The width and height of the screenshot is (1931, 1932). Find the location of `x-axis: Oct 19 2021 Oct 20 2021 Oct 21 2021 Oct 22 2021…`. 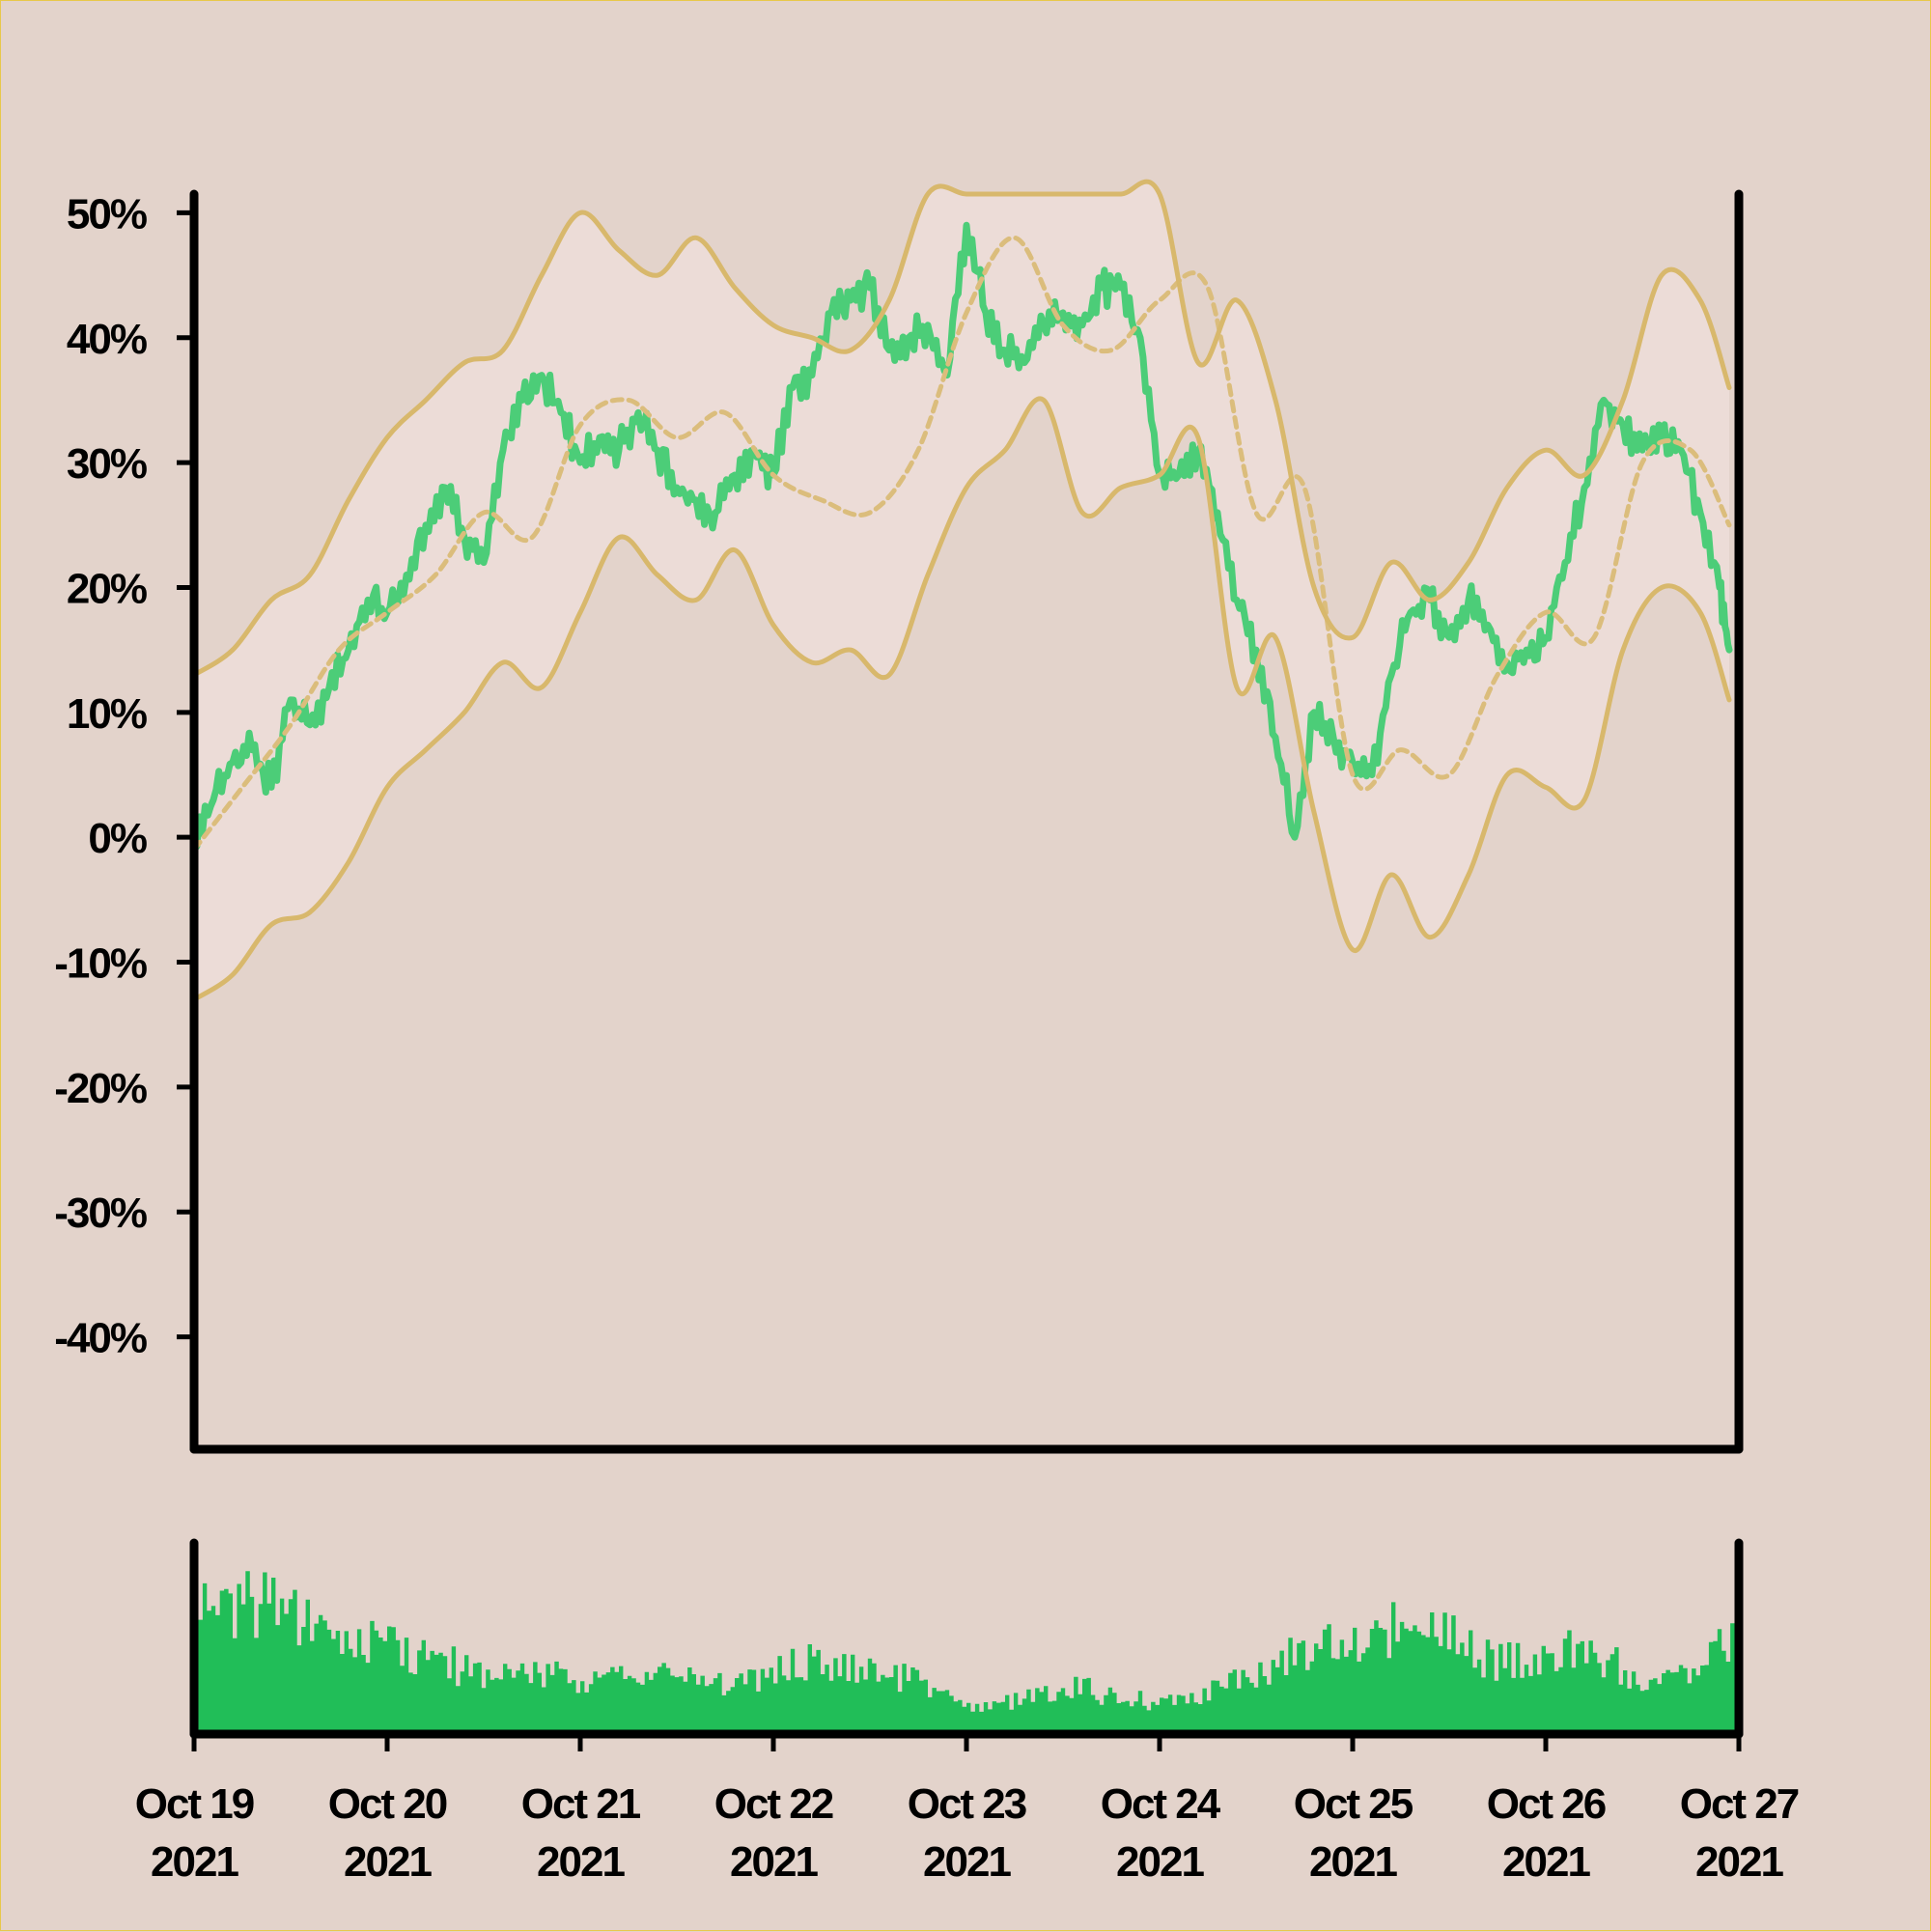

x-axis: Oct 19 2021 Oct 20 2021 Oct 21 2021 Oct 22 2021… is located at coordinates (968, 1810).